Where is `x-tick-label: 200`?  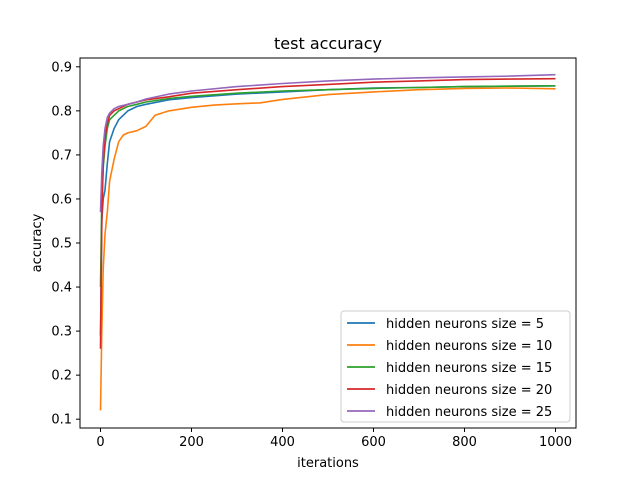 x-tick-label: 200 is located at coordinates (191, 442).